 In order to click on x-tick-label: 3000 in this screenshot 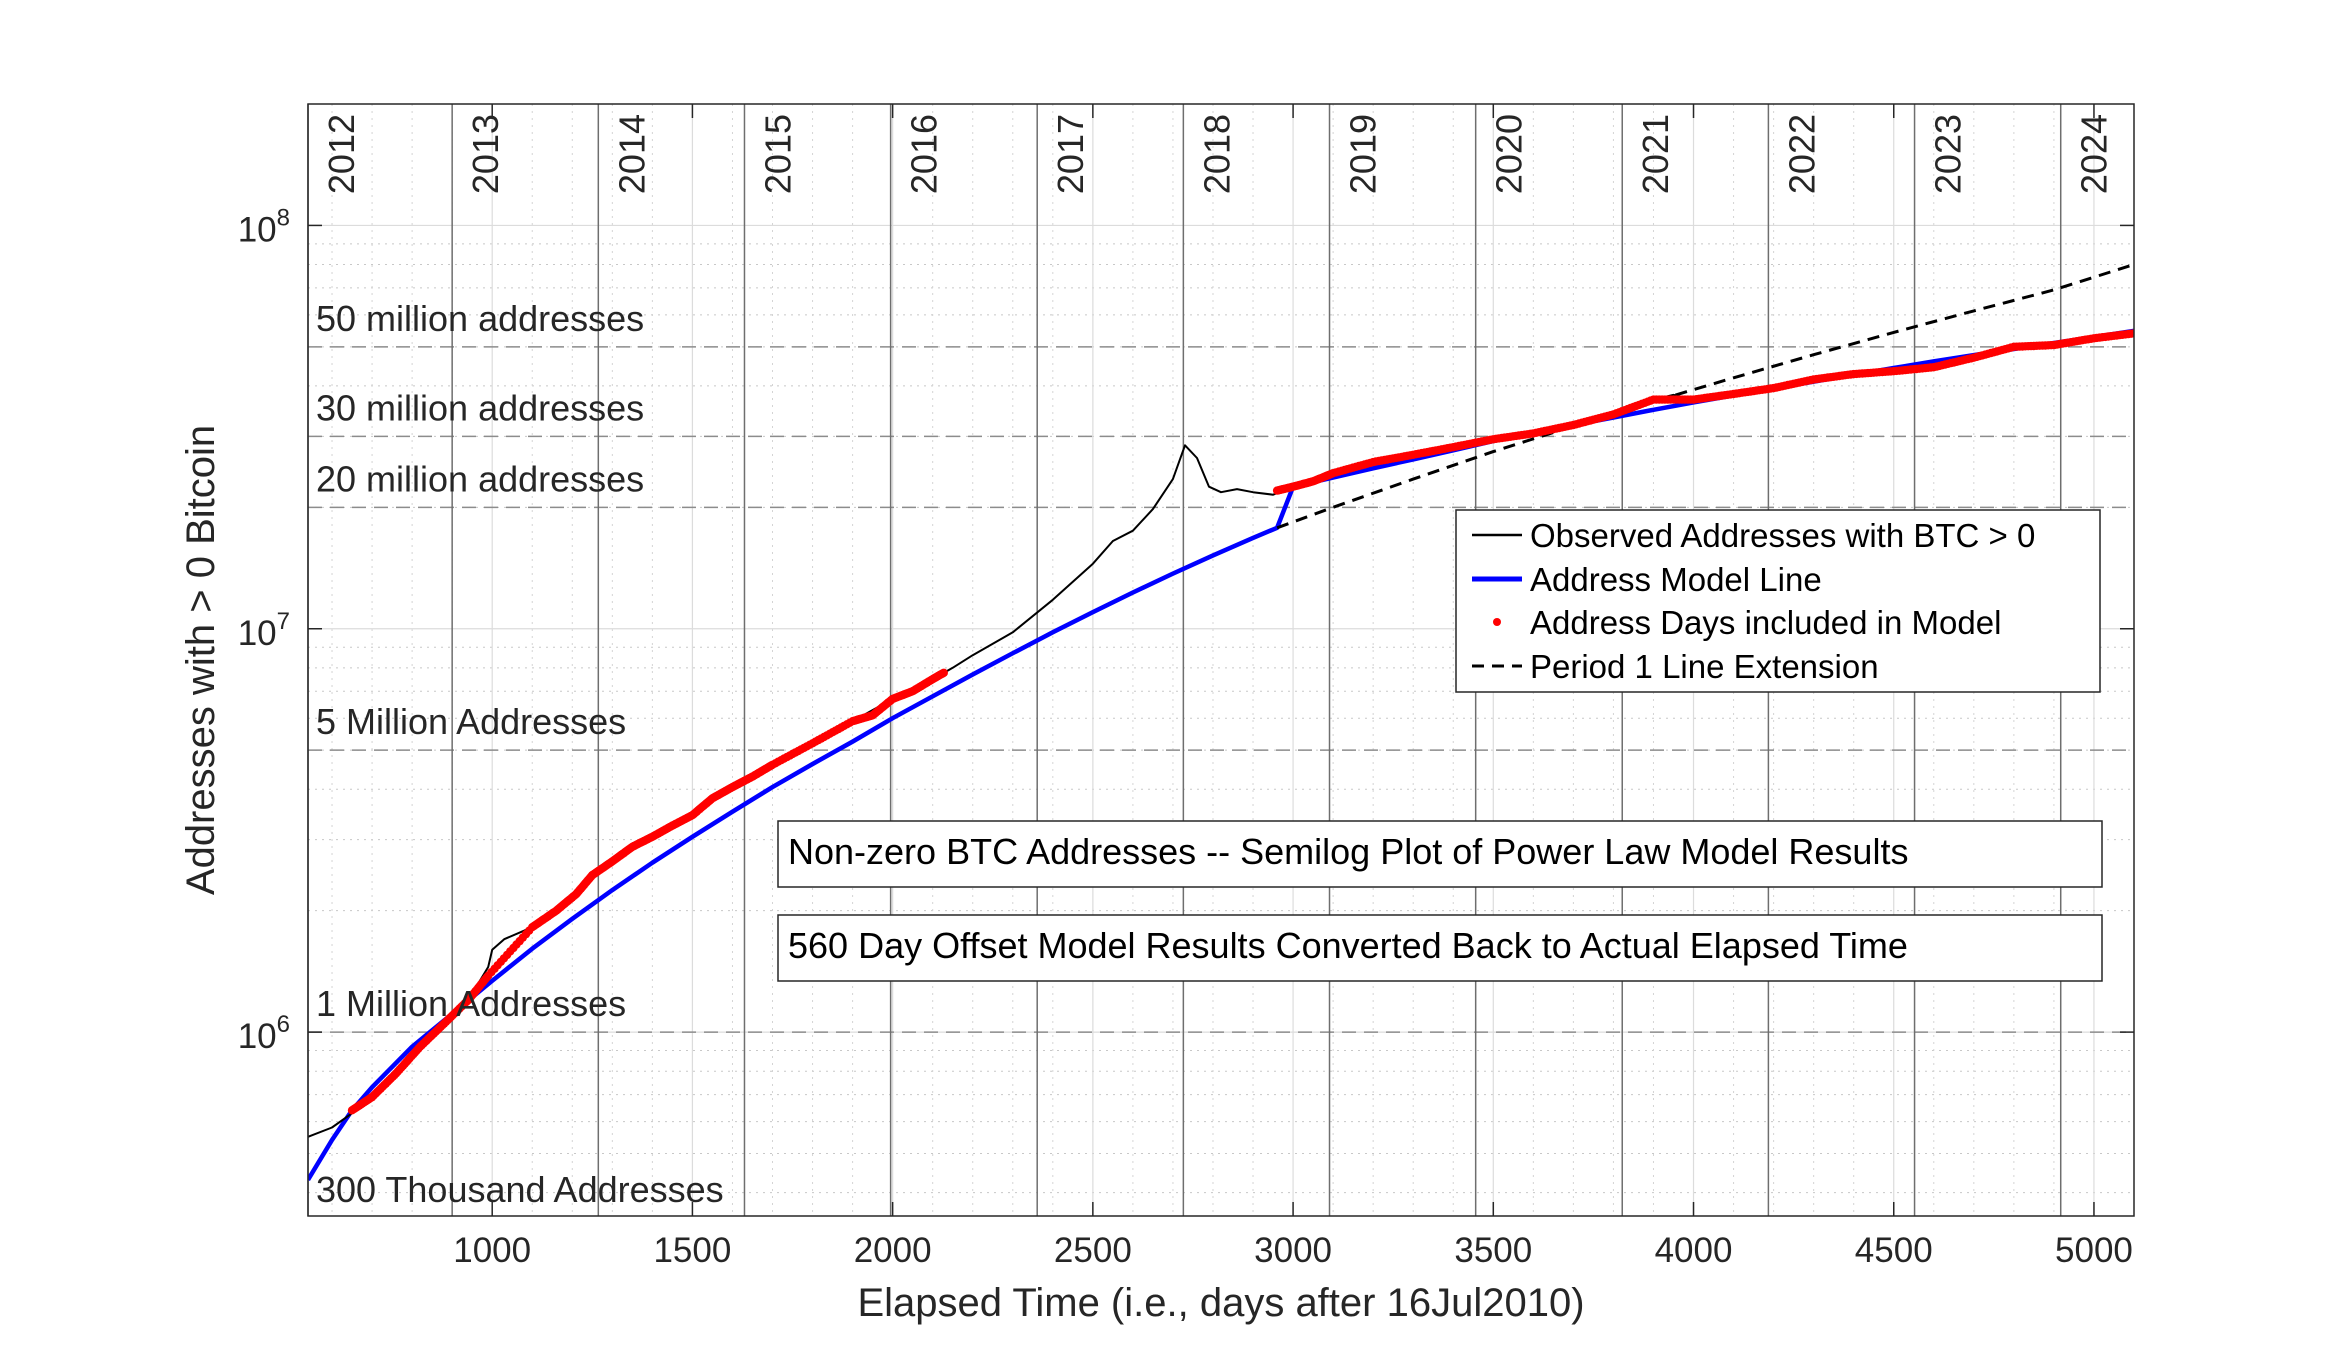, I will do `click(1293, 1250)`.